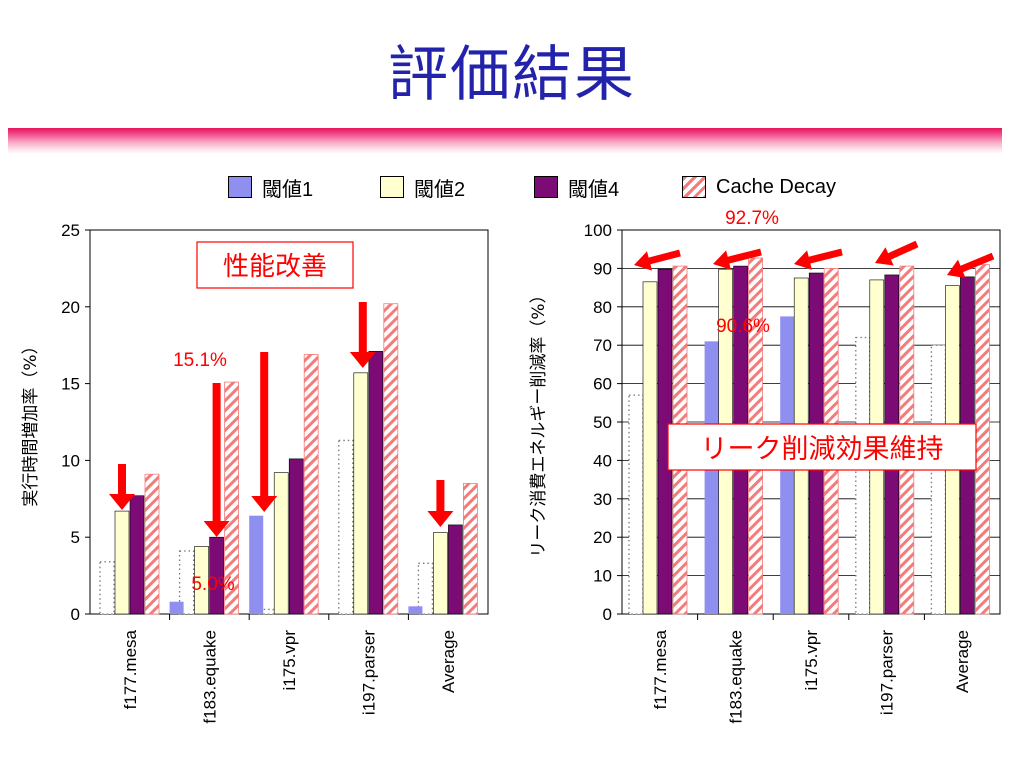  What do you see at coordinates (598, 230) in the screenshot?
I see `y-tick-label: 100` at bounding box center [598, 230].